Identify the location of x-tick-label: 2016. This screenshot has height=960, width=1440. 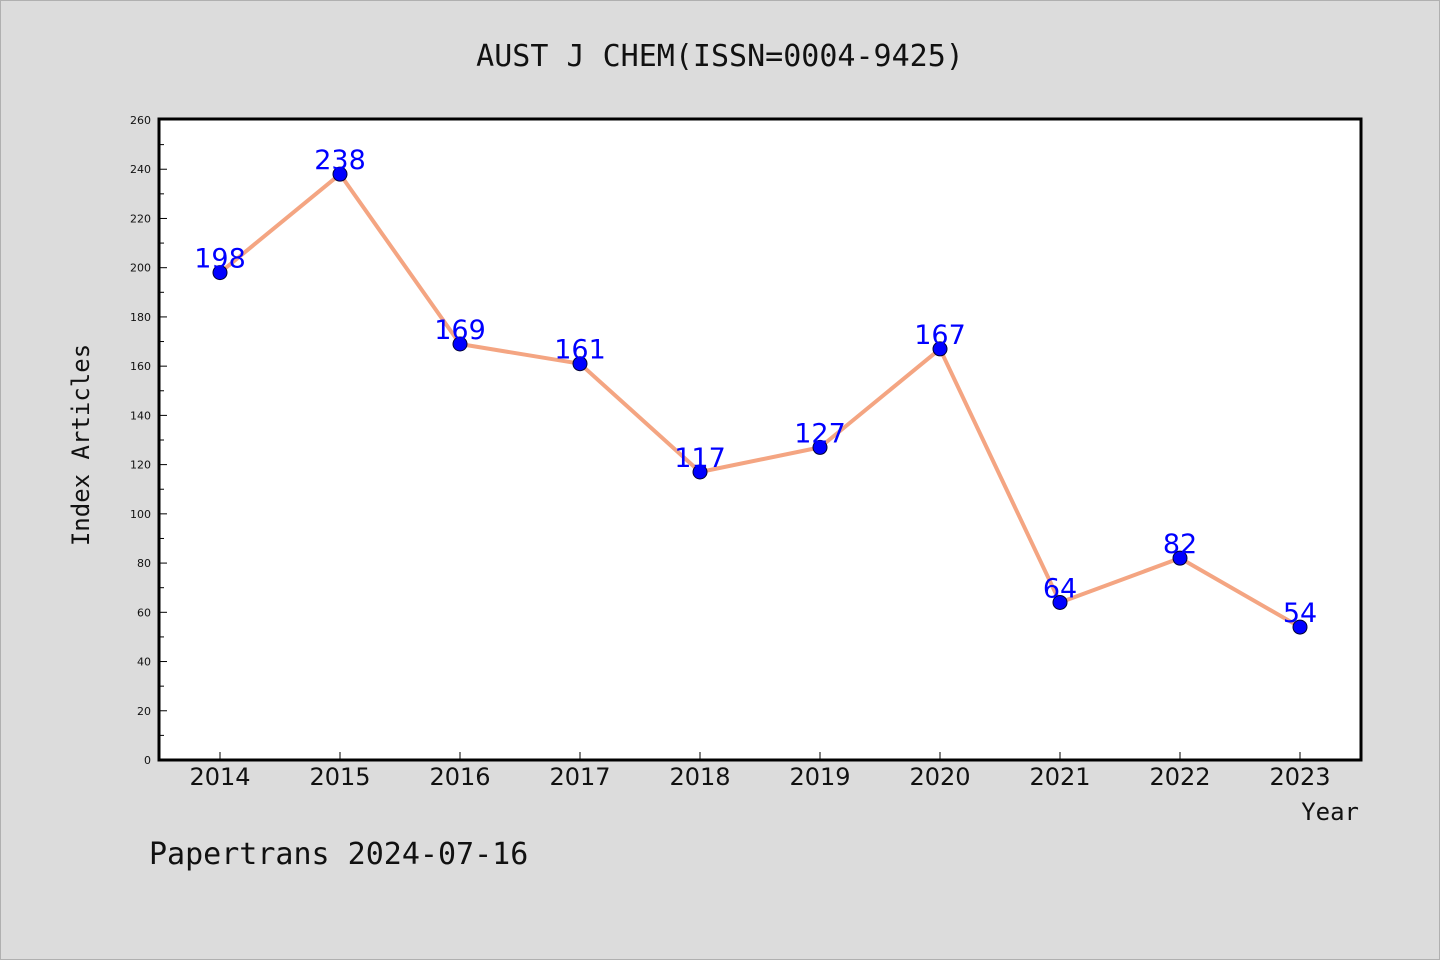
(459, 777).